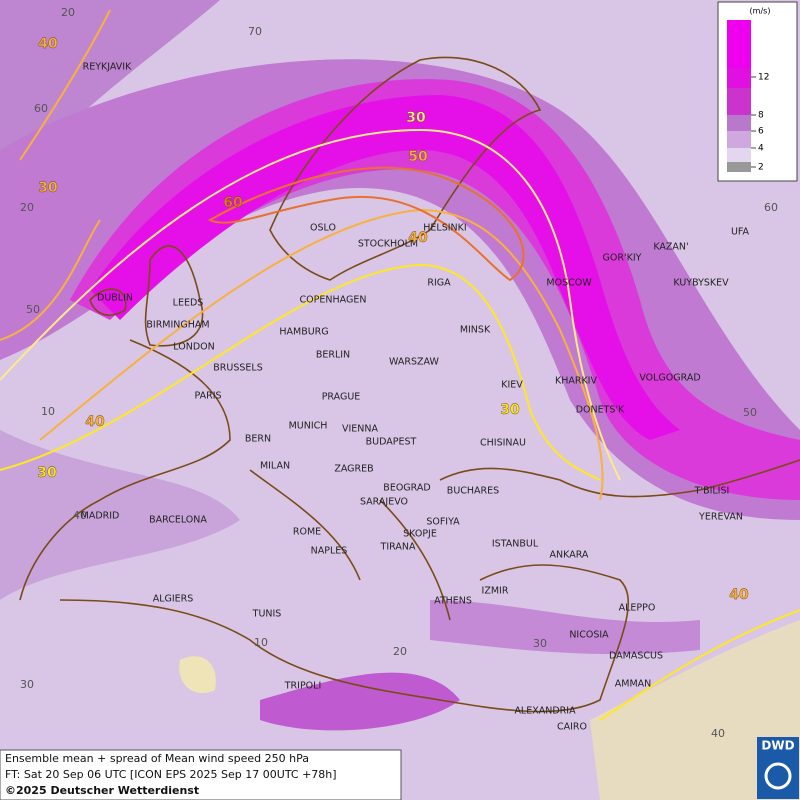 The width and height of the screenshot is (800, 800). Describe the element at coordinates (701, 283) in the screenshot. I see `city-label: KUYBYSKEV` at that location.